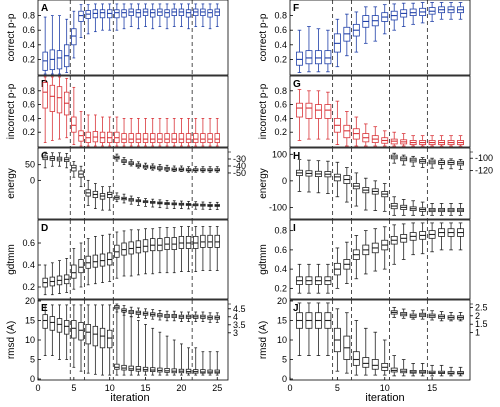  What do you see at coordinates (477, 333) in the screenshot?
I see `inset-y-tick-label: 1` at bounding box center [477, 333].